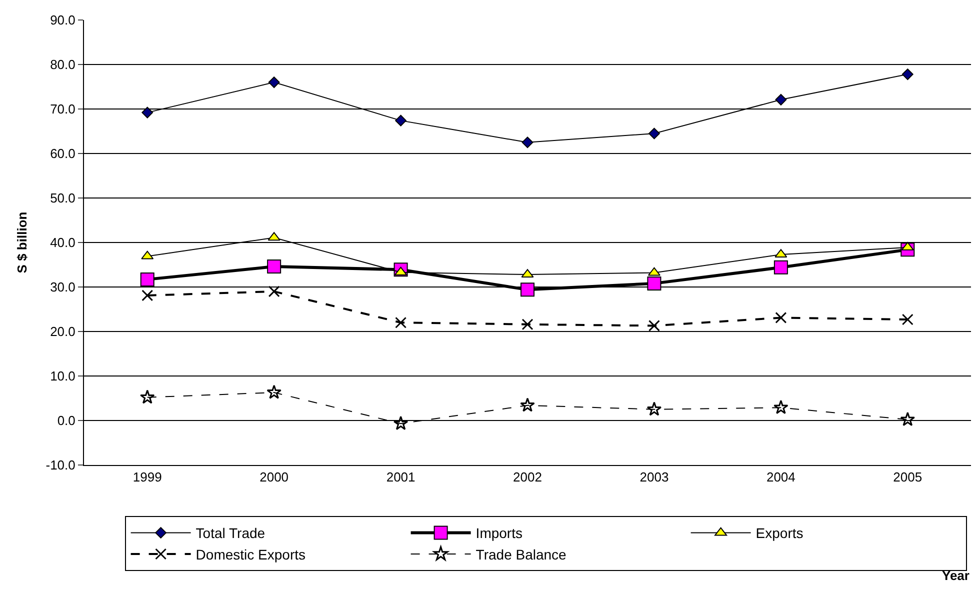  What do you see at coordinates (63, 20) in the screenshot?
I see `y-tick-label: 90.0` at bounding box center [63, 20].